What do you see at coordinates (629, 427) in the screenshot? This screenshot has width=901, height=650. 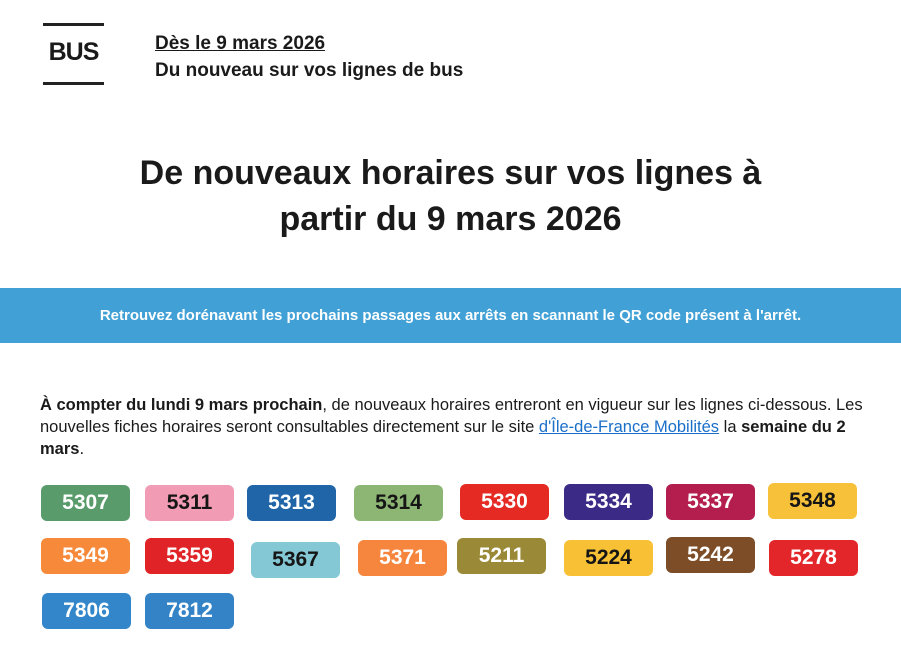 I see `idfm-link: d'Île-de-France Mobilités` at bounding box center [629, 427].